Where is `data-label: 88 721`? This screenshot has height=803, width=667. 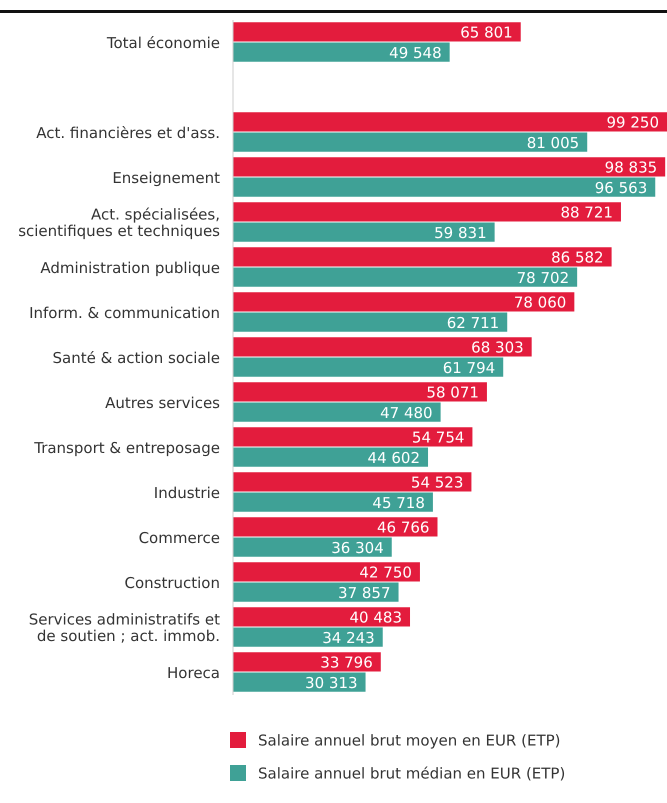
data-label: 88 721 is located at coordinates (586, 213).